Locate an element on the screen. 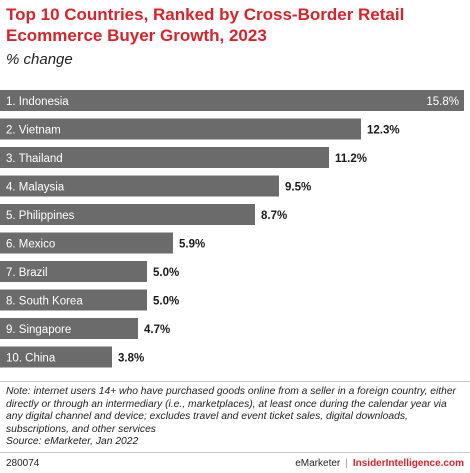 This screenshot has height=473, width=470. category-label: 5. Philippines is located at coordinates (40, 216).